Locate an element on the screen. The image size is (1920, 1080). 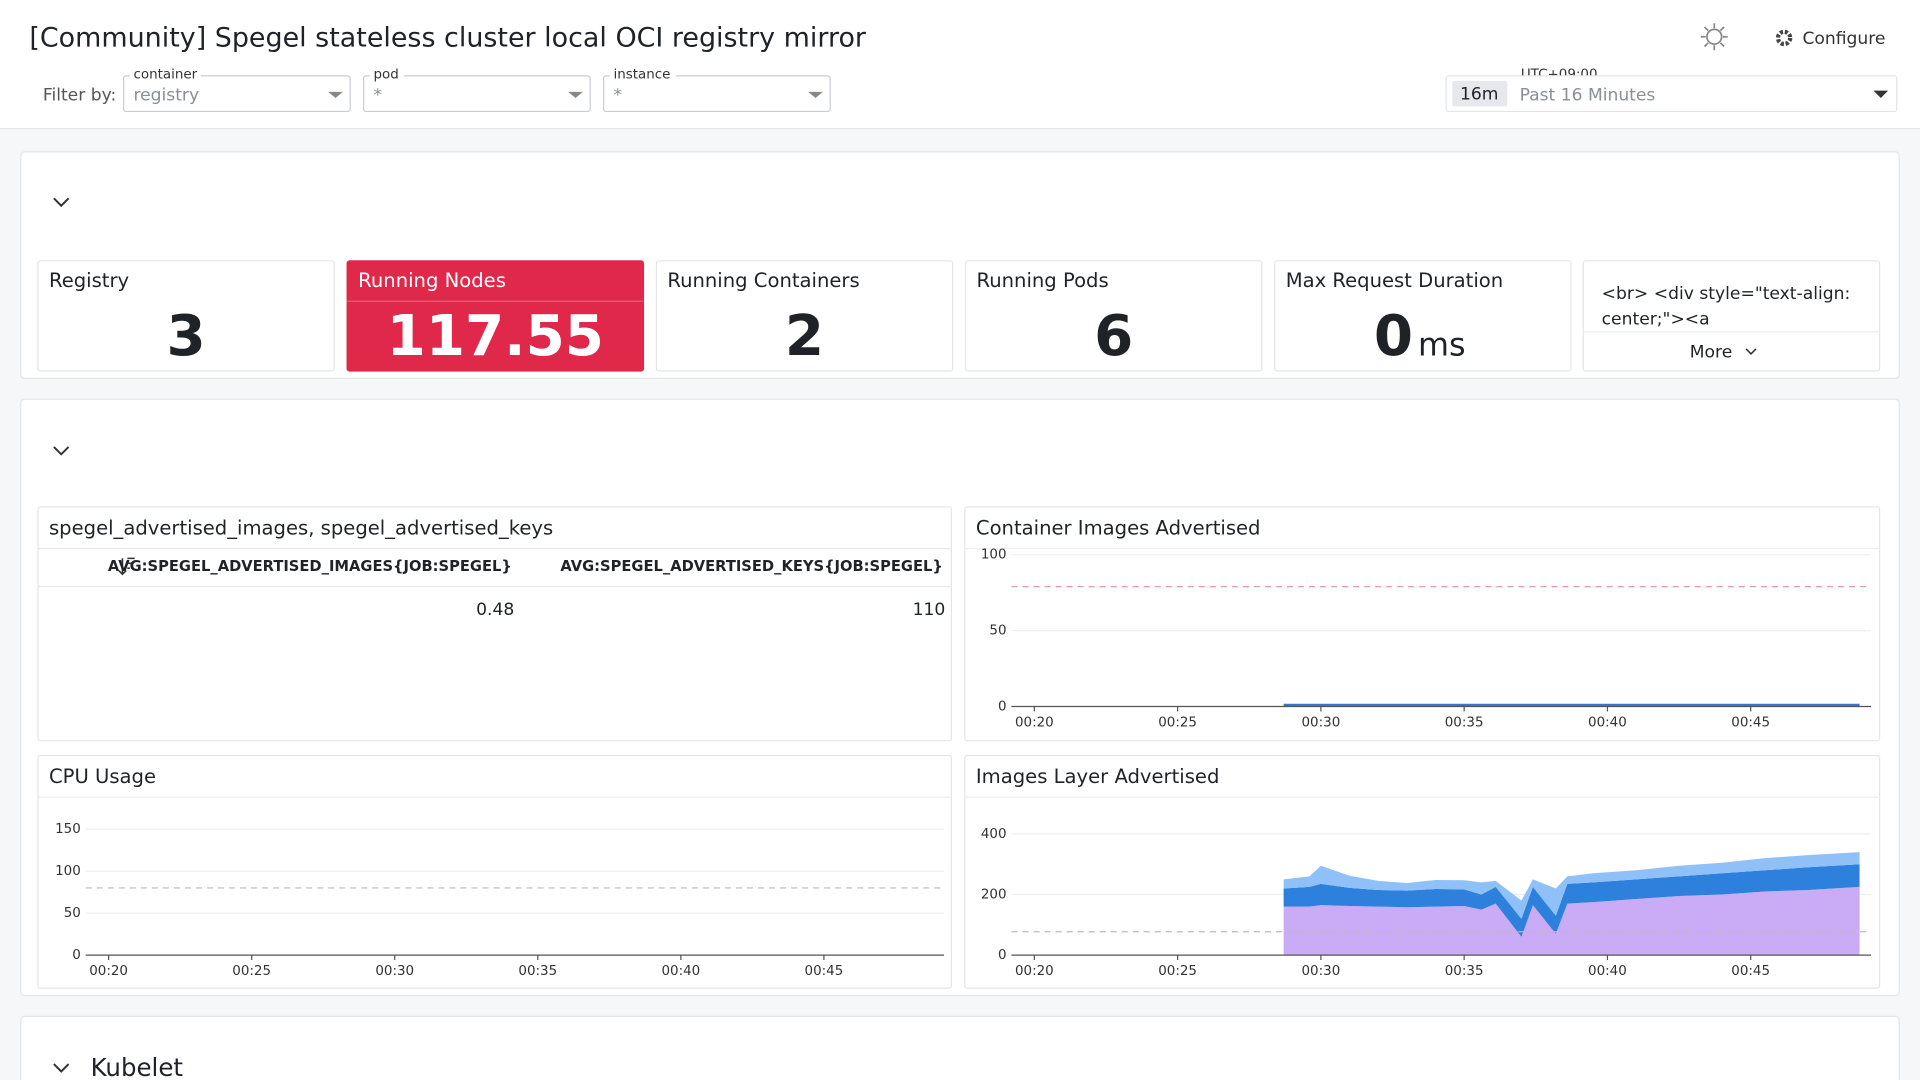
panel-title: CPU Usage is located at coordinates (102, 776).